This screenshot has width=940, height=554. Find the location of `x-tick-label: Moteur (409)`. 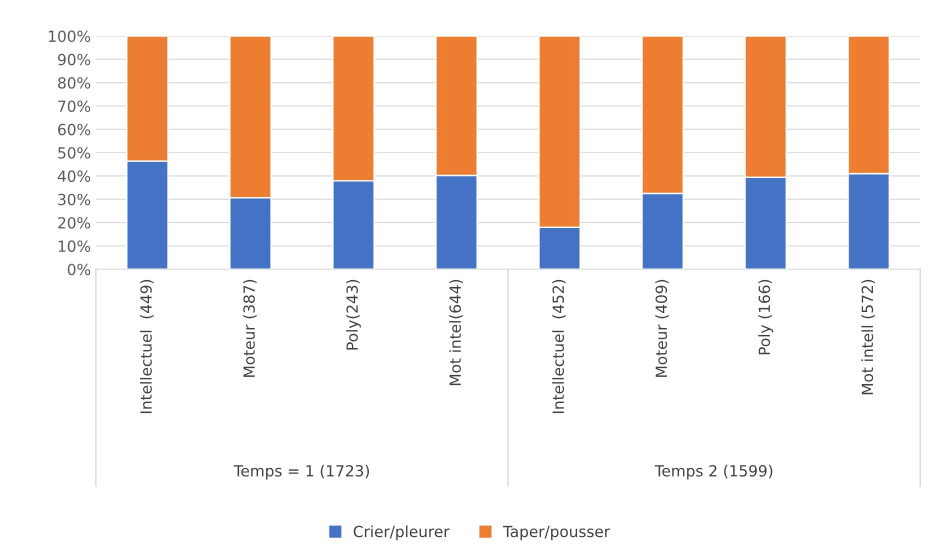

x-tick-label: Moteur (409) is located at coordinates (662, 328).